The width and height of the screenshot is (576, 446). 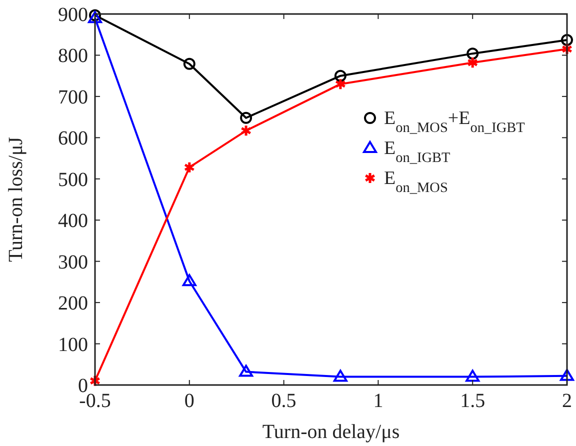 I want to click on legend-label: E$_{on_MOS}$+E$_{on_IGBT}$, so click(x=455, y=122).